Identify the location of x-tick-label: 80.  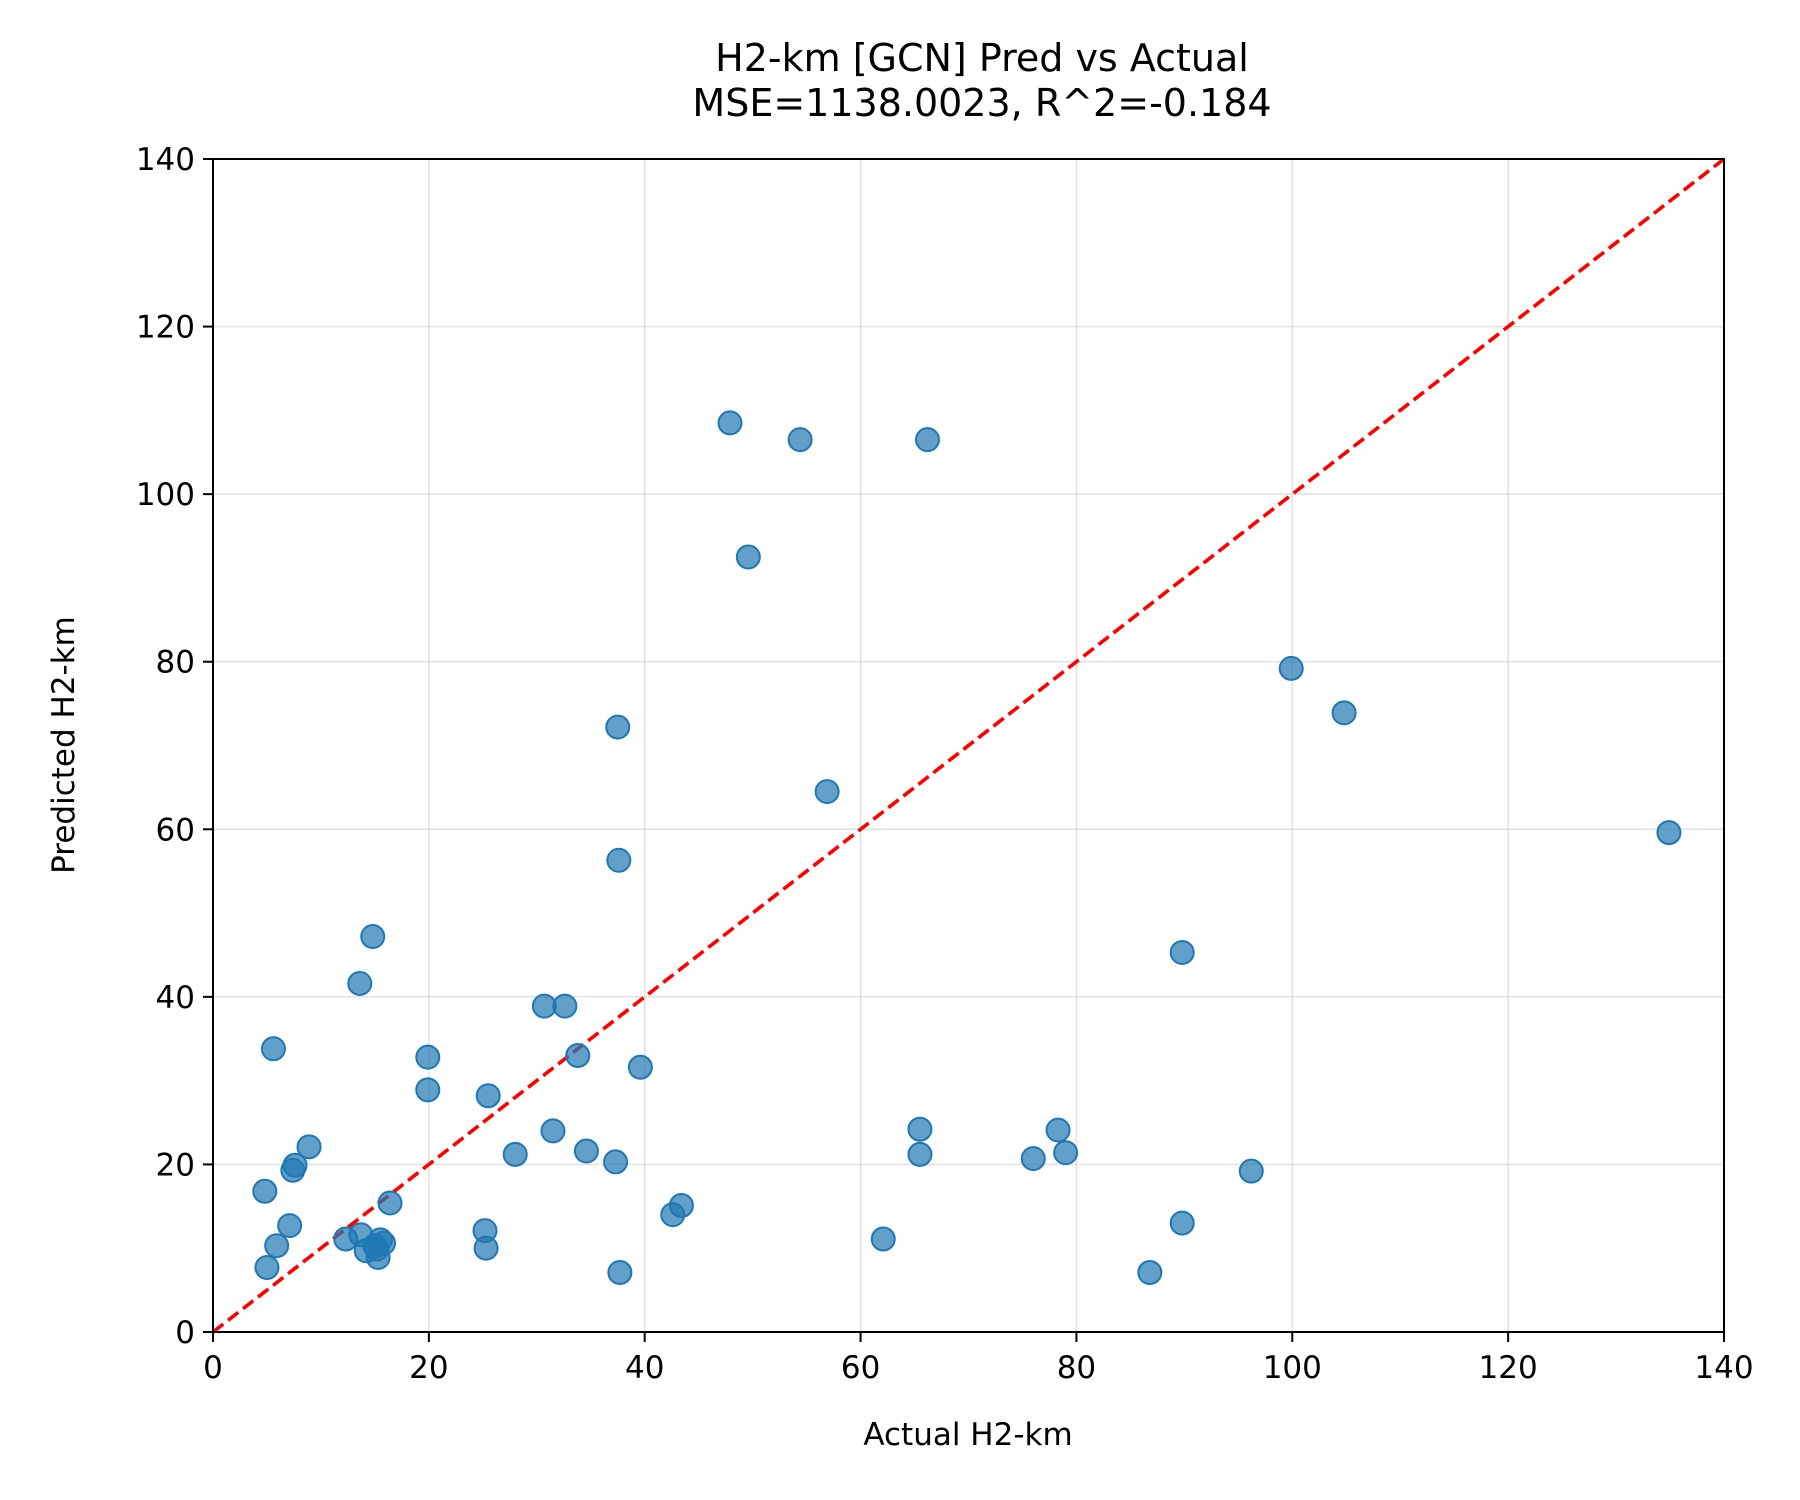
(1076, 1368).